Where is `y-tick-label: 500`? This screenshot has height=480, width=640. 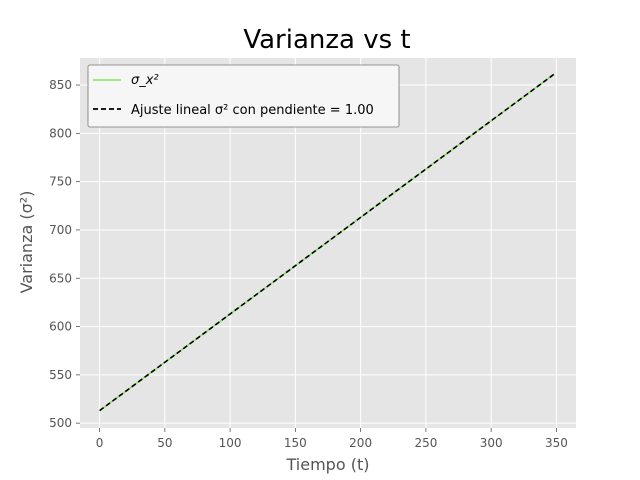 y-tick-label: 500 is located at coordinates (60, 423).